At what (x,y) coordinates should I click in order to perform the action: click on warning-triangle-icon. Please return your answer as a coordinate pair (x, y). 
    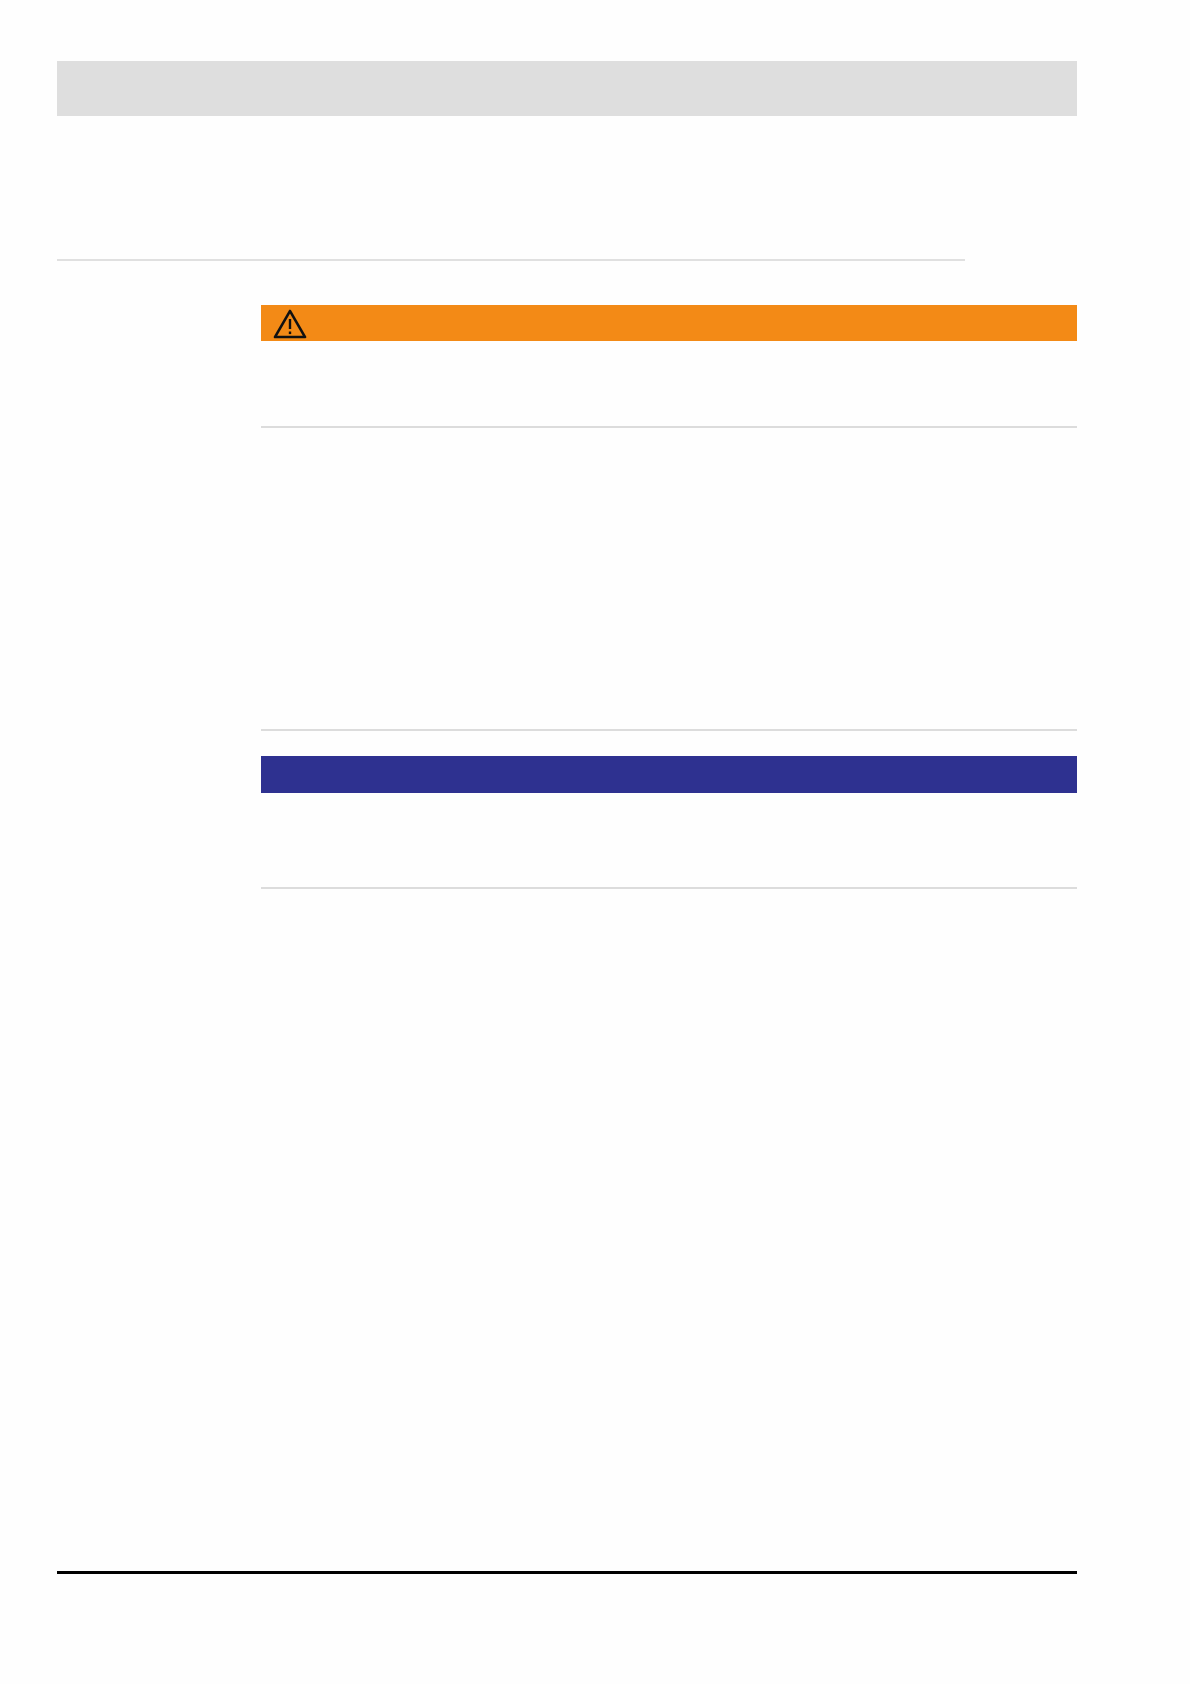
    Looking at the image, I should click on (290, 324).